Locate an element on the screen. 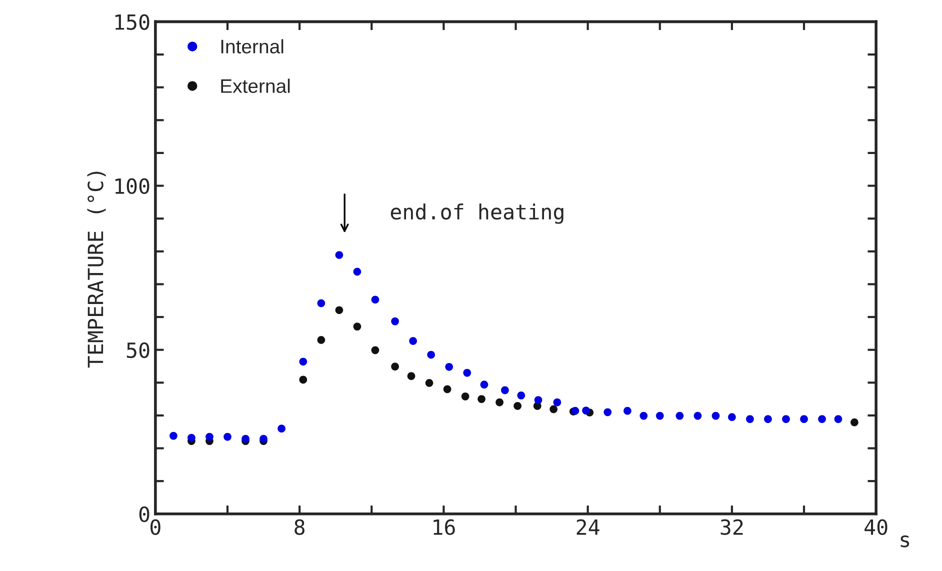 The width and height of the screenshot is (942, 571). x-tick-label: 8 is located at coordinates (299, 527).